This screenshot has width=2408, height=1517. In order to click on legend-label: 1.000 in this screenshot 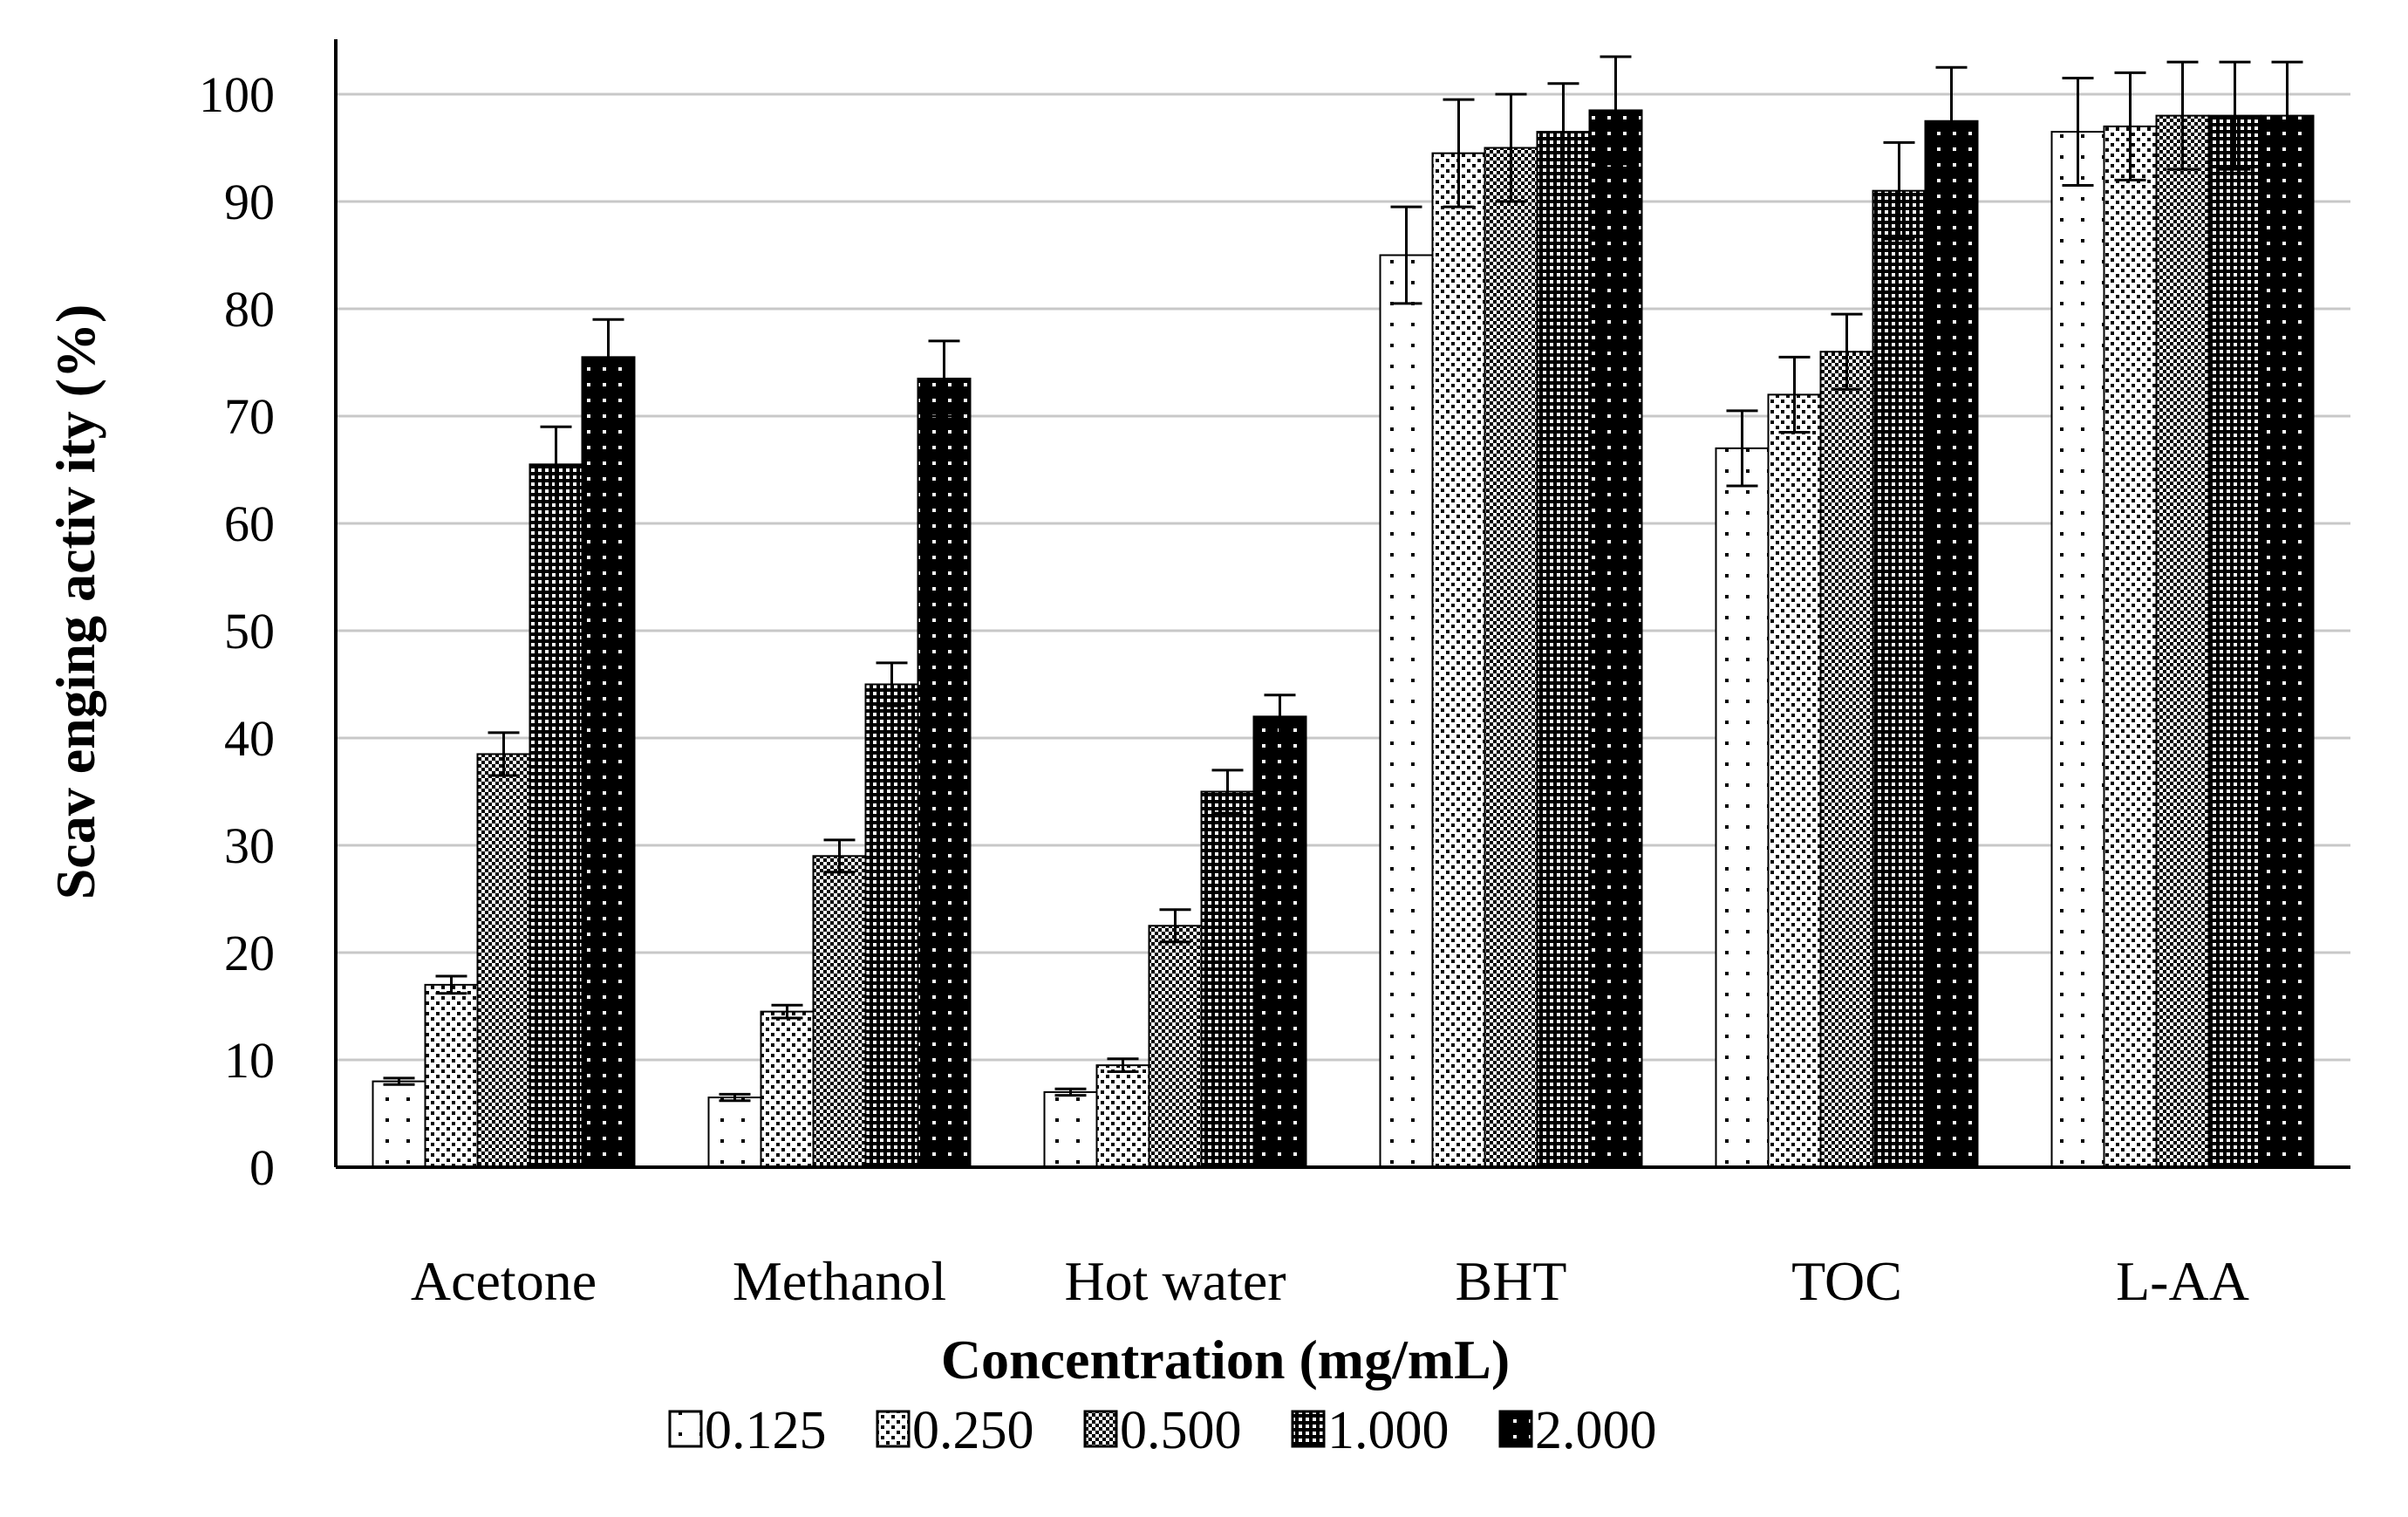, I will do `click(1388, 1430)`.